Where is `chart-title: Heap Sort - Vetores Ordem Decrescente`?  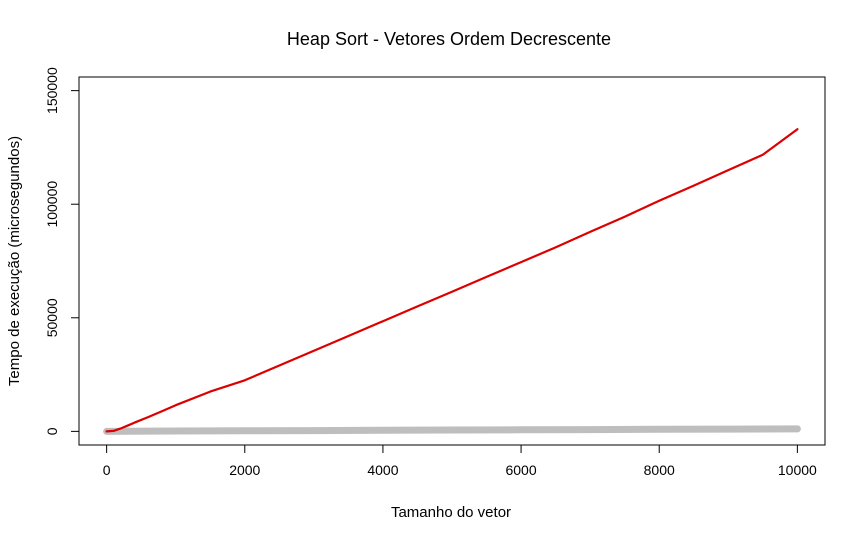 chart-title: Heap Sort - Vetores Ordem Decrescente is located at coordinates (449, 39).